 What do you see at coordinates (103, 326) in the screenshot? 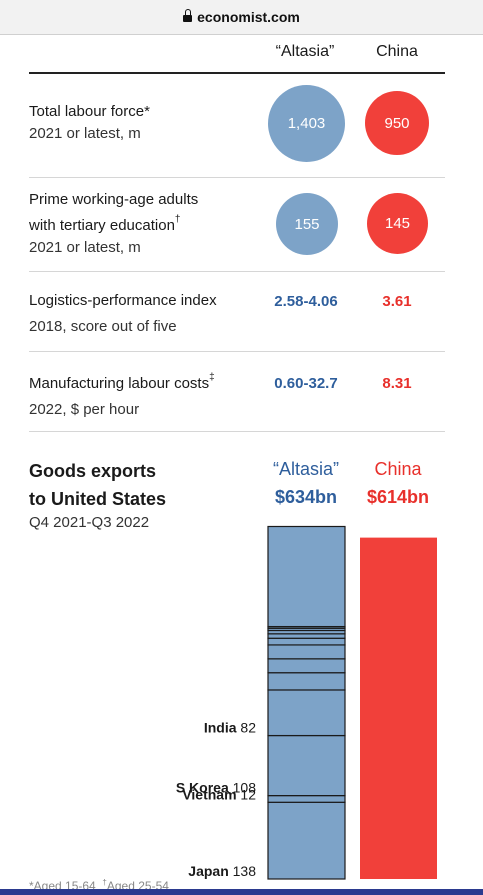
I see `row-subtitle: 2018, score out of five` at bounding box center [103, 326].